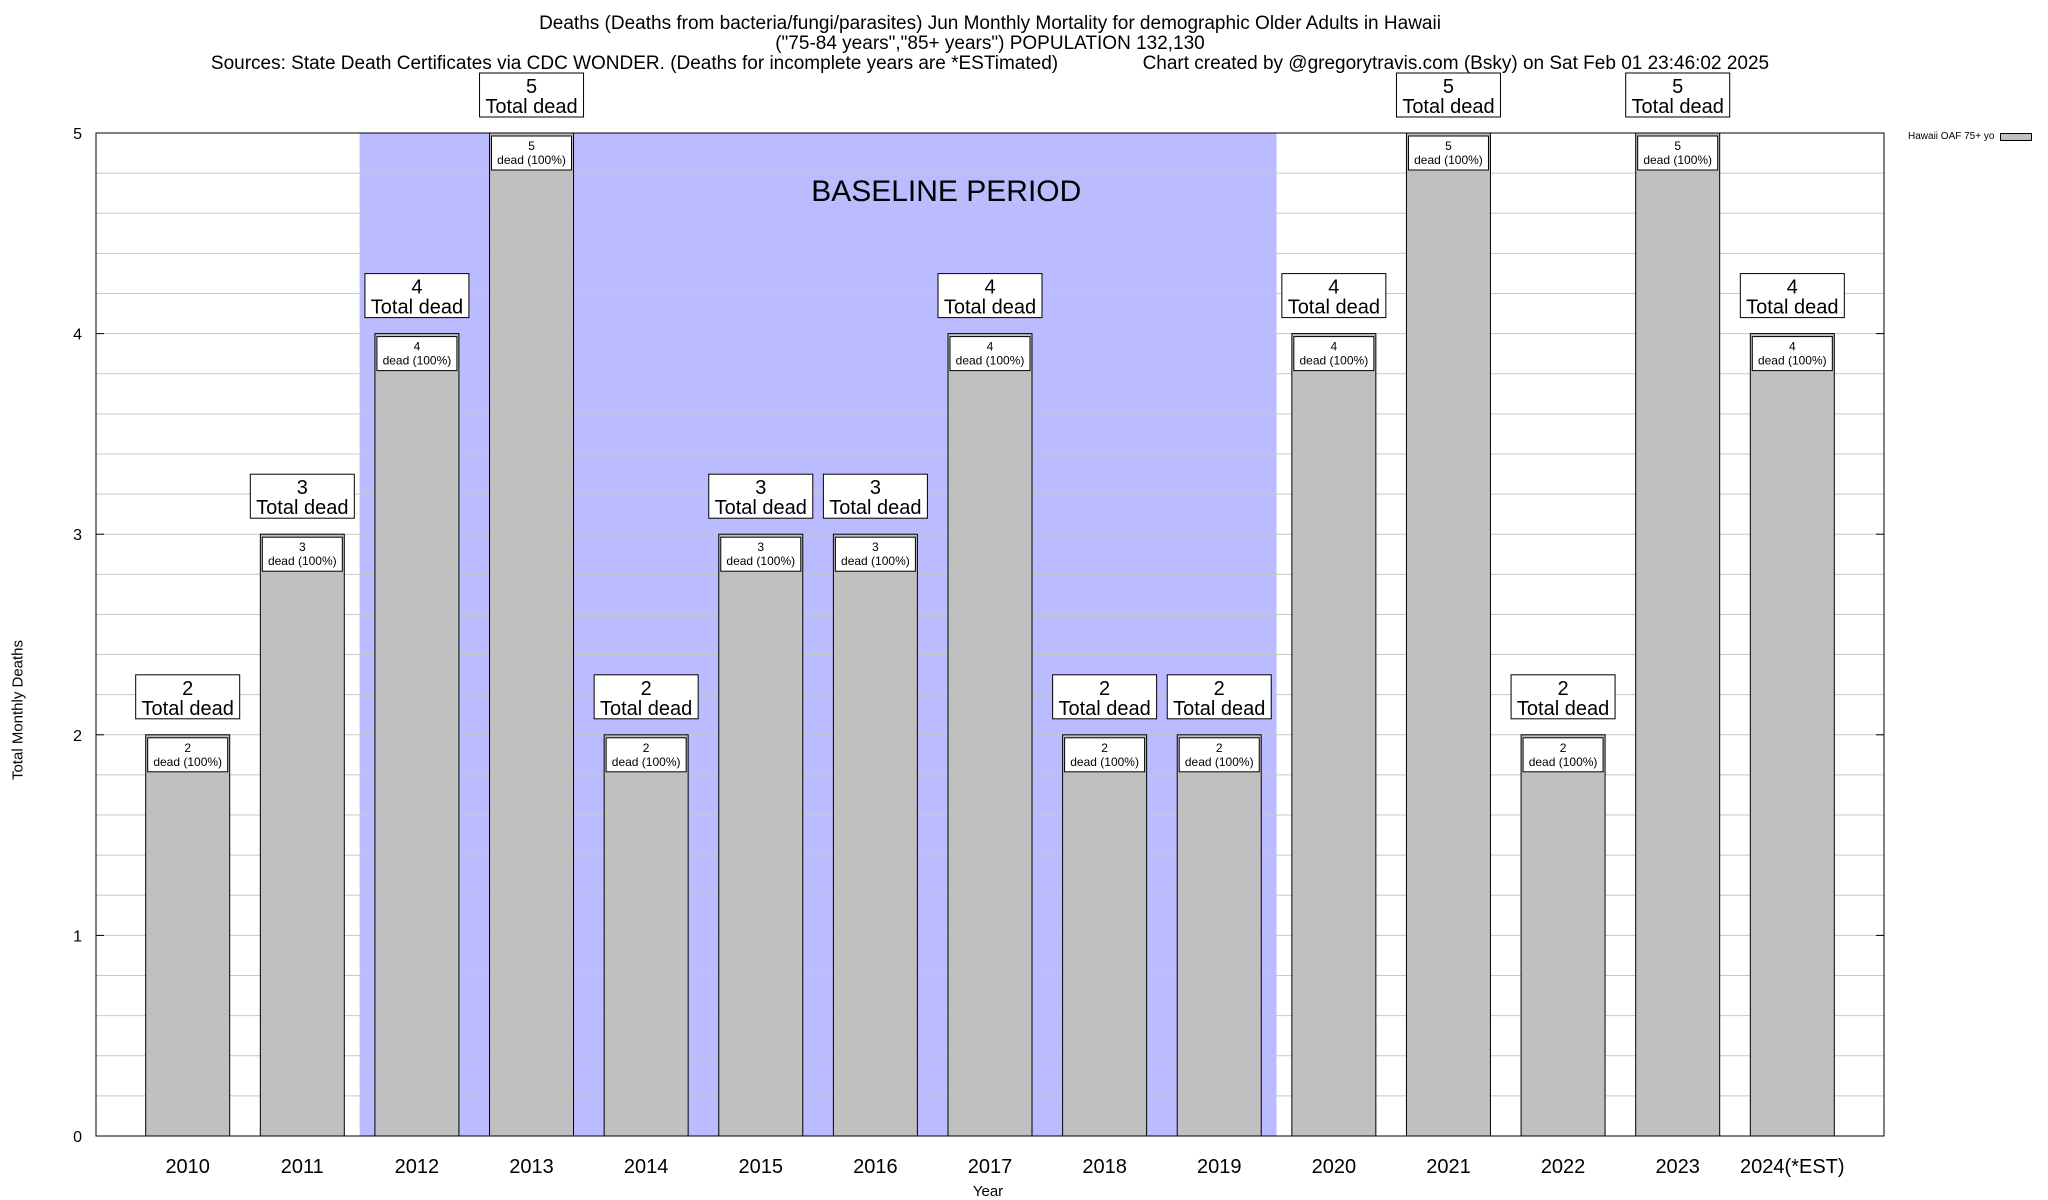 Image resolution: width=2048 pixels, height=1200 pixels. I want to click on chart-legend: Hawaii OAF 75+ yo, so click(1970, 136).